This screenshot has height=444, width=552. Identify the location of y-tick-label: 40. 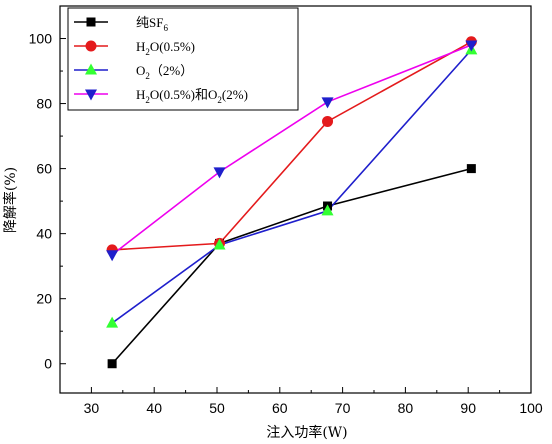
(44, 234).